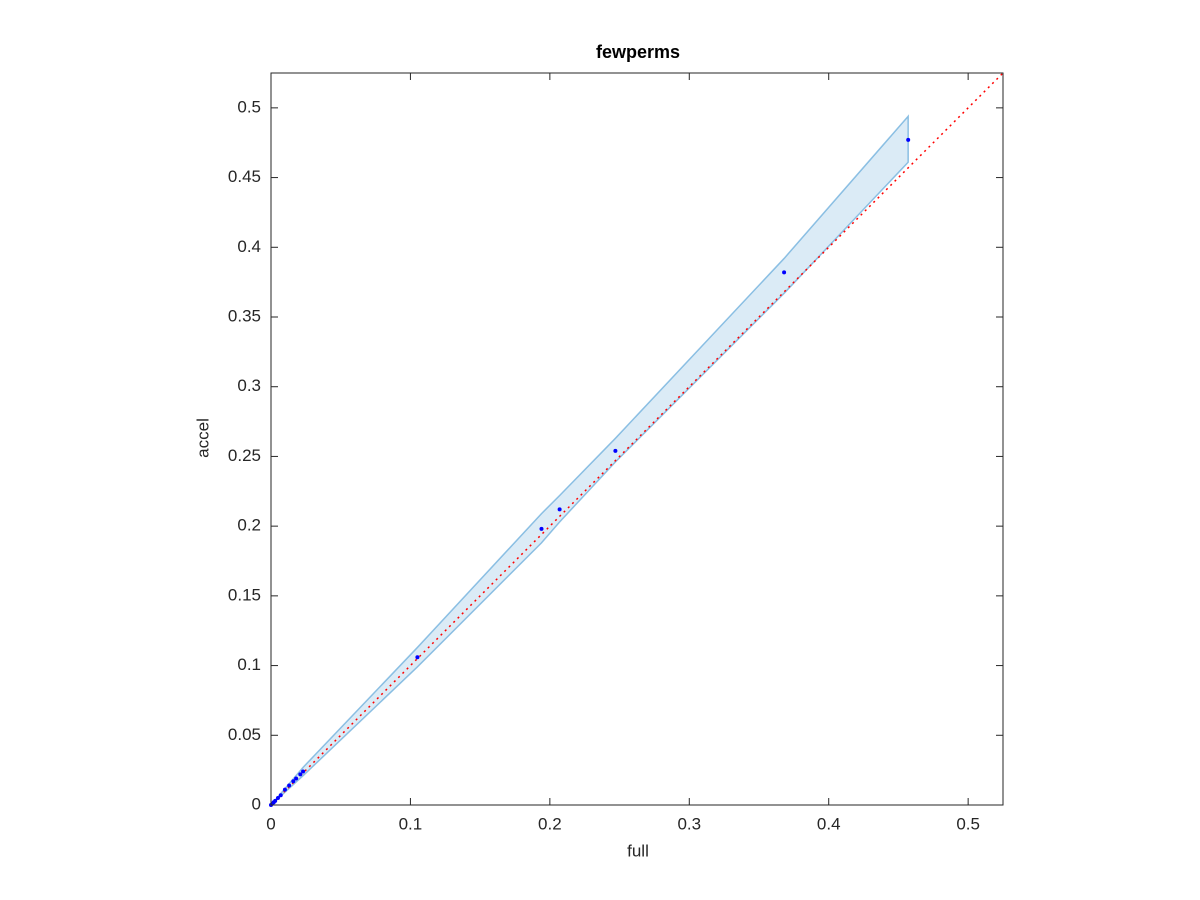  I want to click on y-tick-label: 0.35, so click(244, 315).